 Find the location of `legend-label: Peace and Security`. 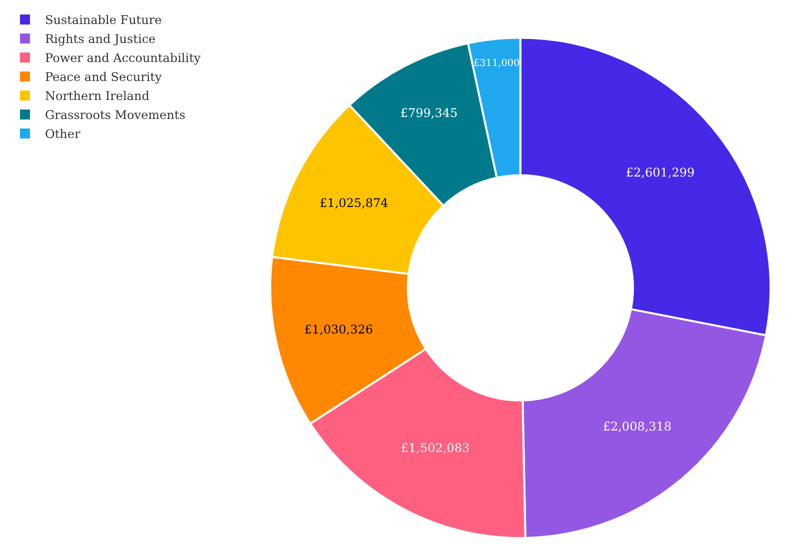

legend-label: Peace and Security is located at coordinates (103, 77).